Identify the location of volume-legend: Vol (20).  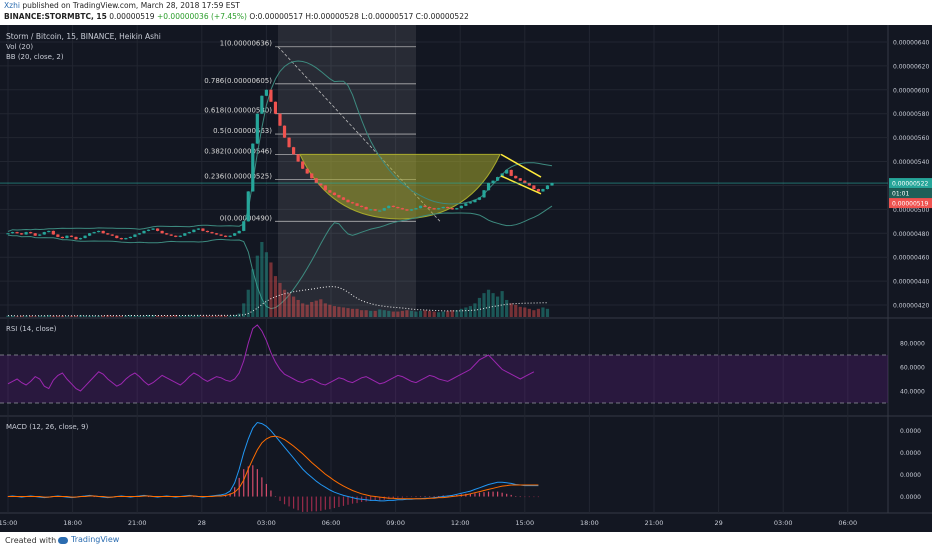
(19, 47).